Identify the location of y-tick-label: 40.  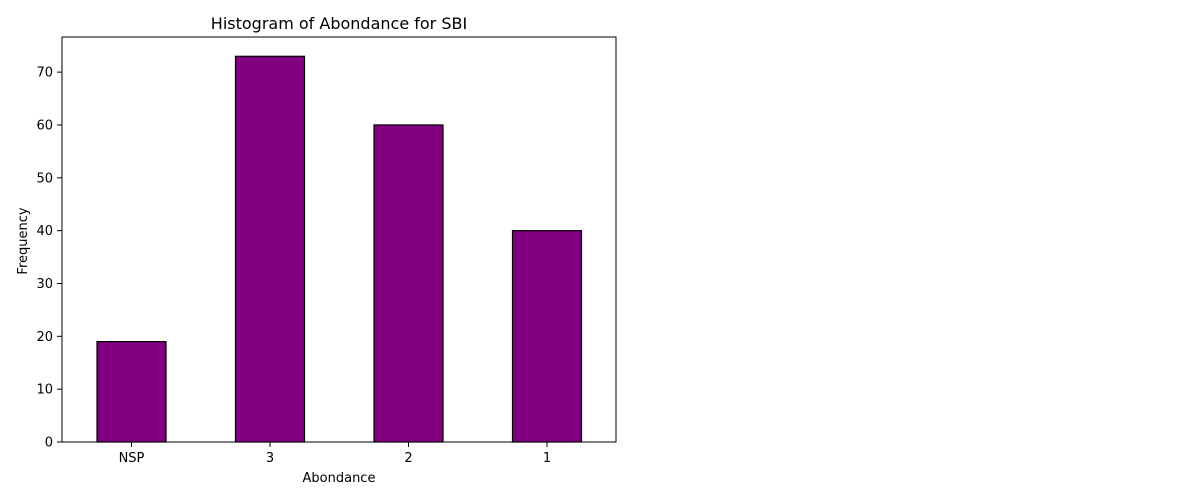
(44, 231).